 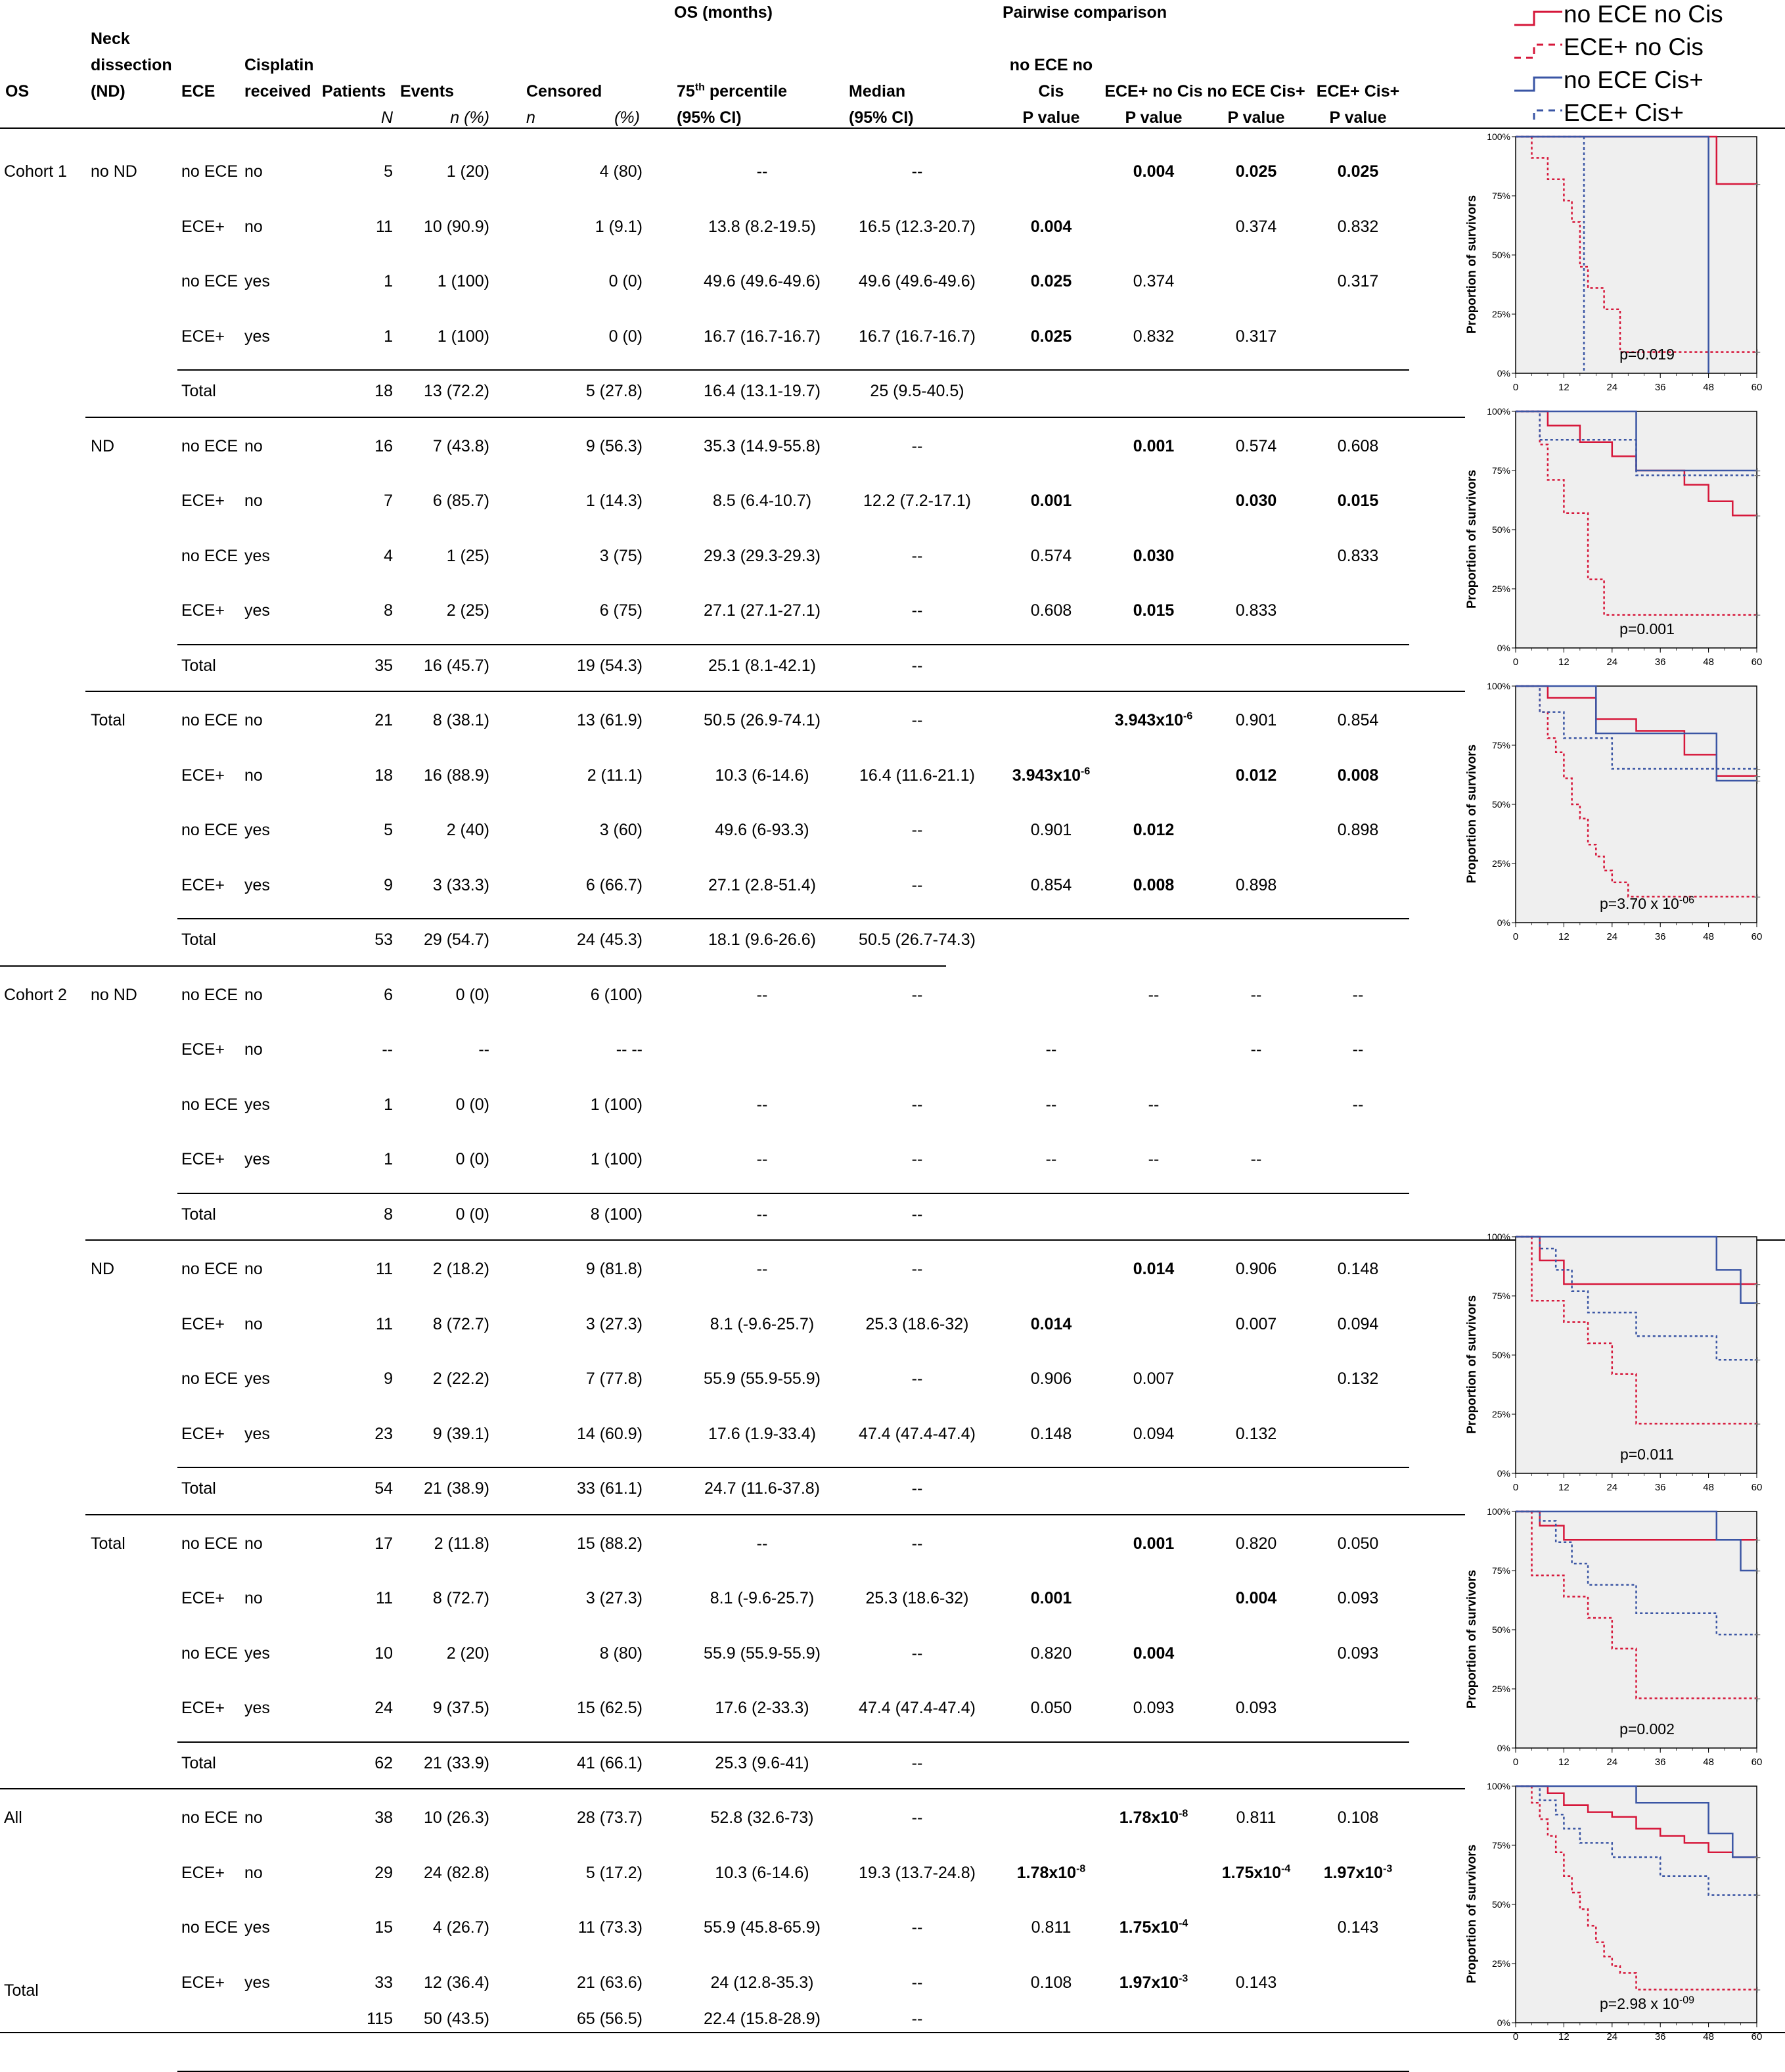 What do you see at coordinates (1647, 1729) in the screenshot?
I see `km-p-value: p=0.002` at bounding box center [1647, 1729].